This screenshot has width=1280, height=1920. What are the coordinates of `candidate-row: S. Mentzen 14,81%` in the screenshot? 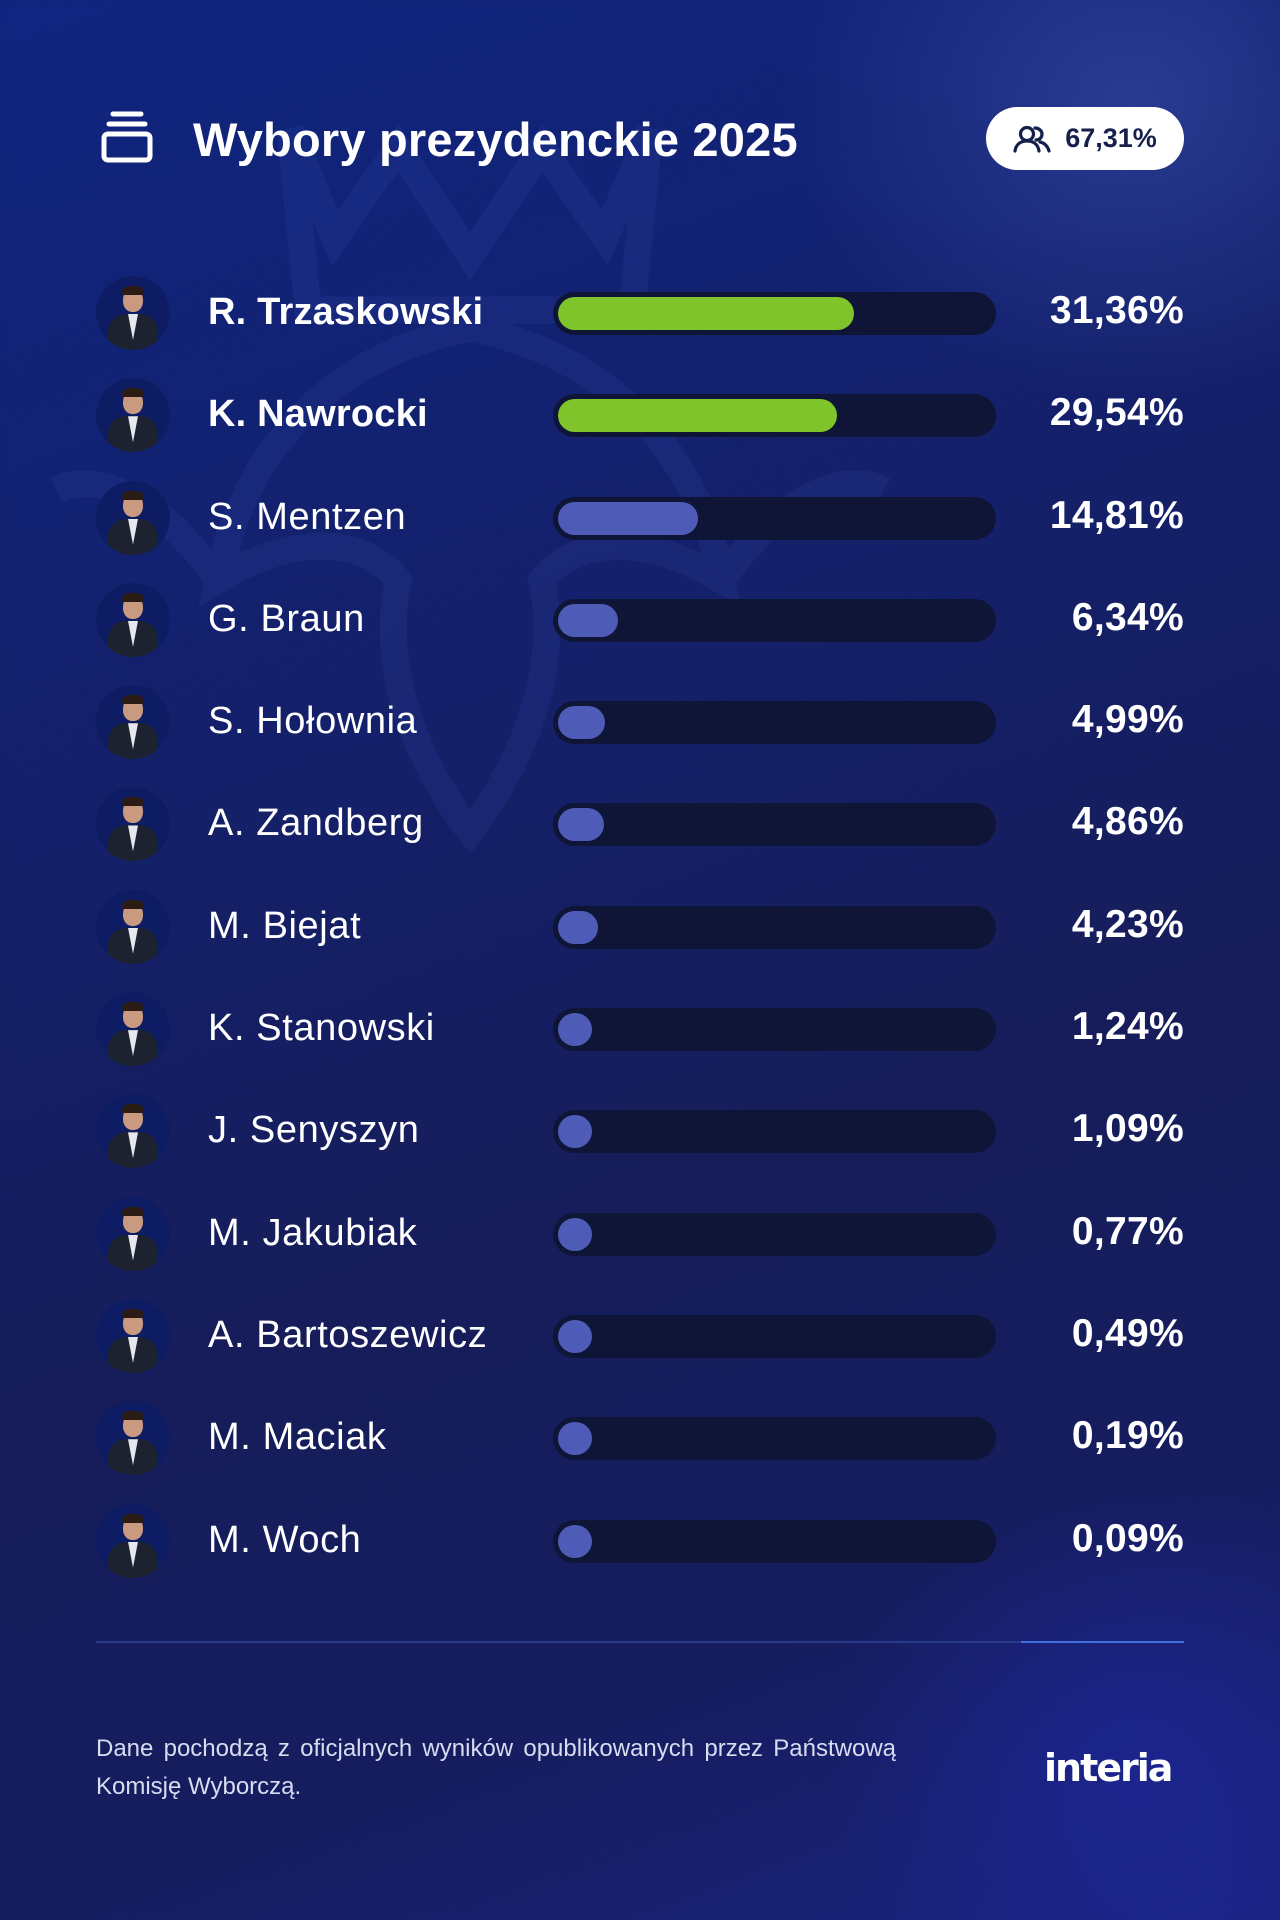 It's located at (640, 519).